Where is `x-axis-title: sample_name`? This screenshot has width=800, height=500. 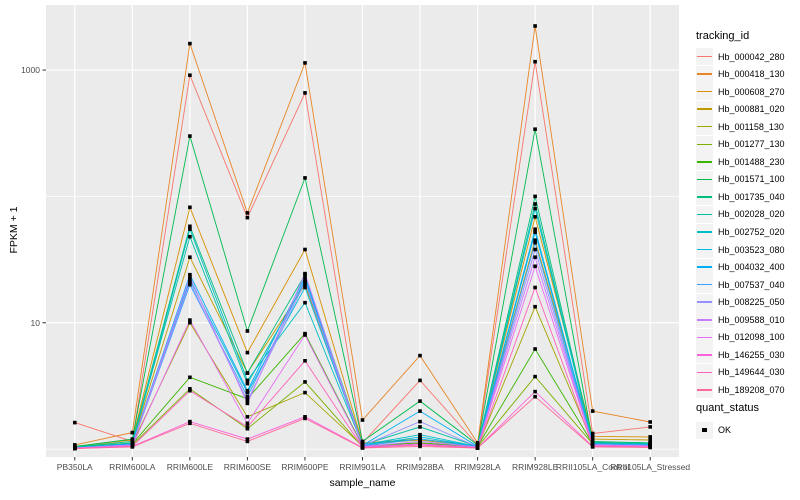
x-axis-title: sample_name is located at coordinates (362, 483).